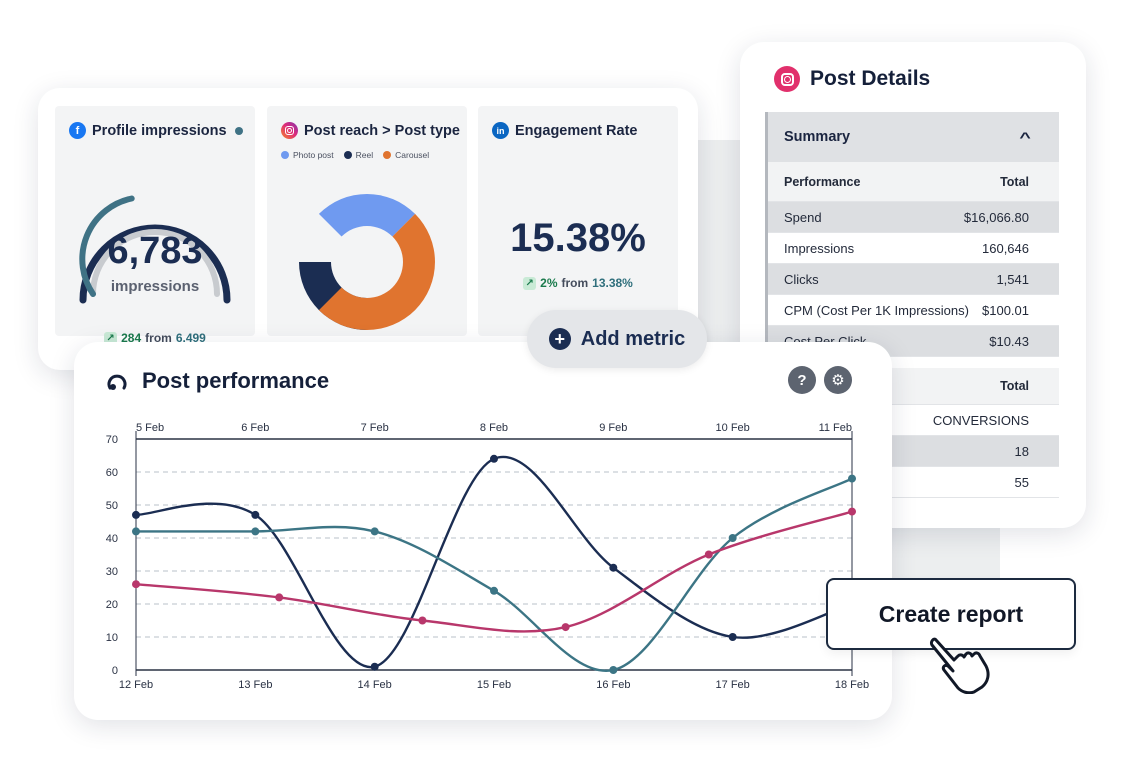 Image resolution: width=1148 pixels, height=784 pixels. What do you see at coordinates (158, 338) in the screenshot?
I see `impressions-from-label: from` at bounding box center [158, 338].